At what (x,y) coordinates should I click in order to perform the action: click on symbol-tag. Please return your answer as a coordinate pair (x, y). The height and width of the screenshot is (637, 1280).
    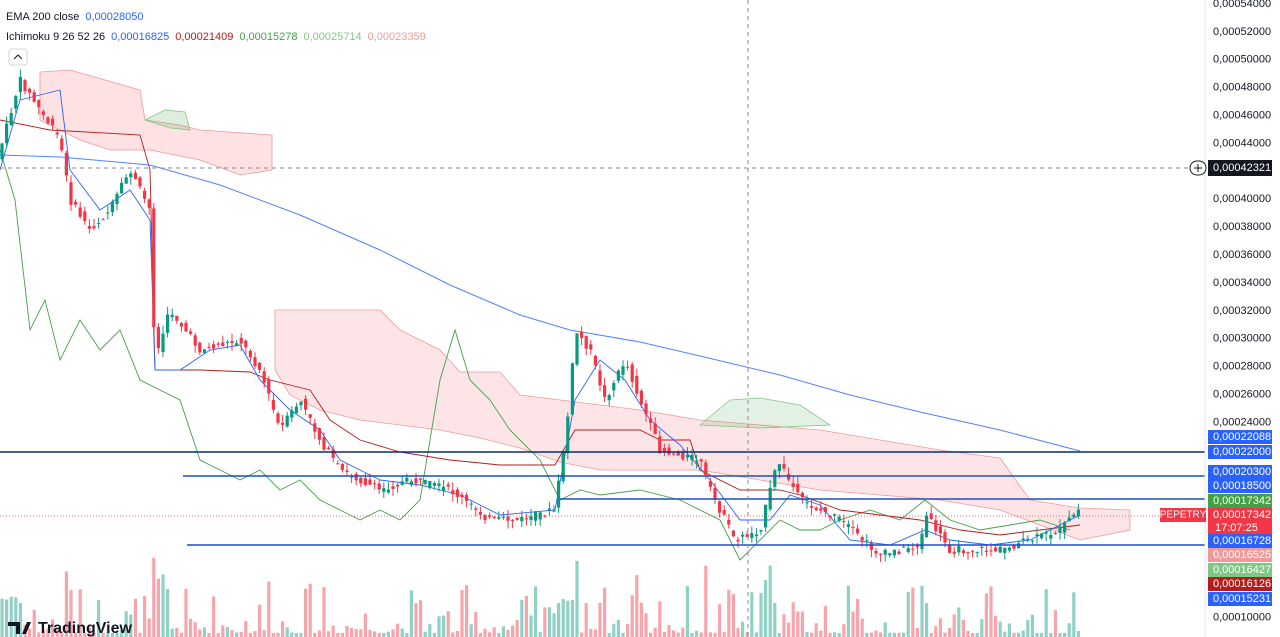
    Looking at the image, I should click on (1183, 515).